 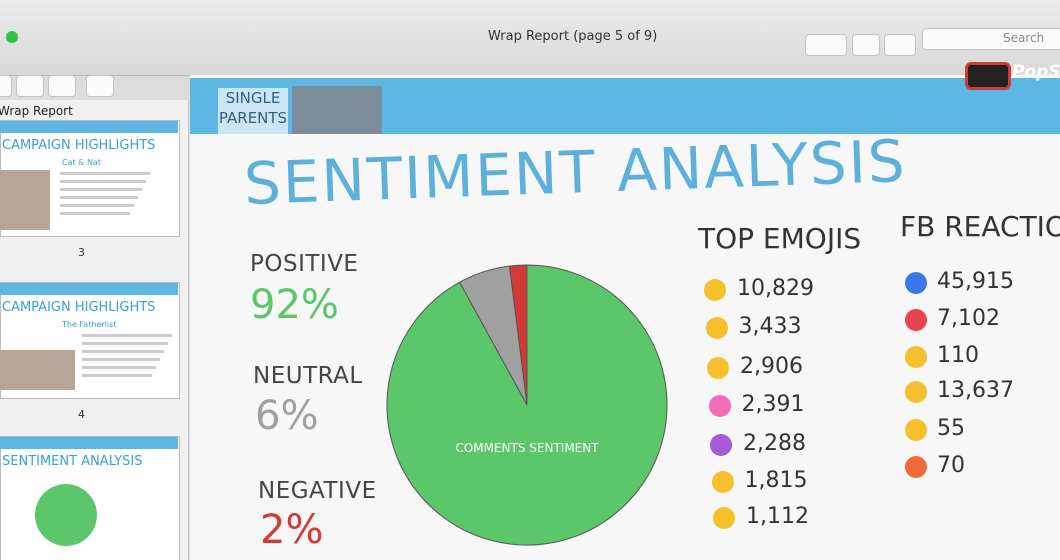 What do you see at coordinates (958, 355) in the screenshot?
I see `reaction-count: 110` at bounding box center [958, 355].